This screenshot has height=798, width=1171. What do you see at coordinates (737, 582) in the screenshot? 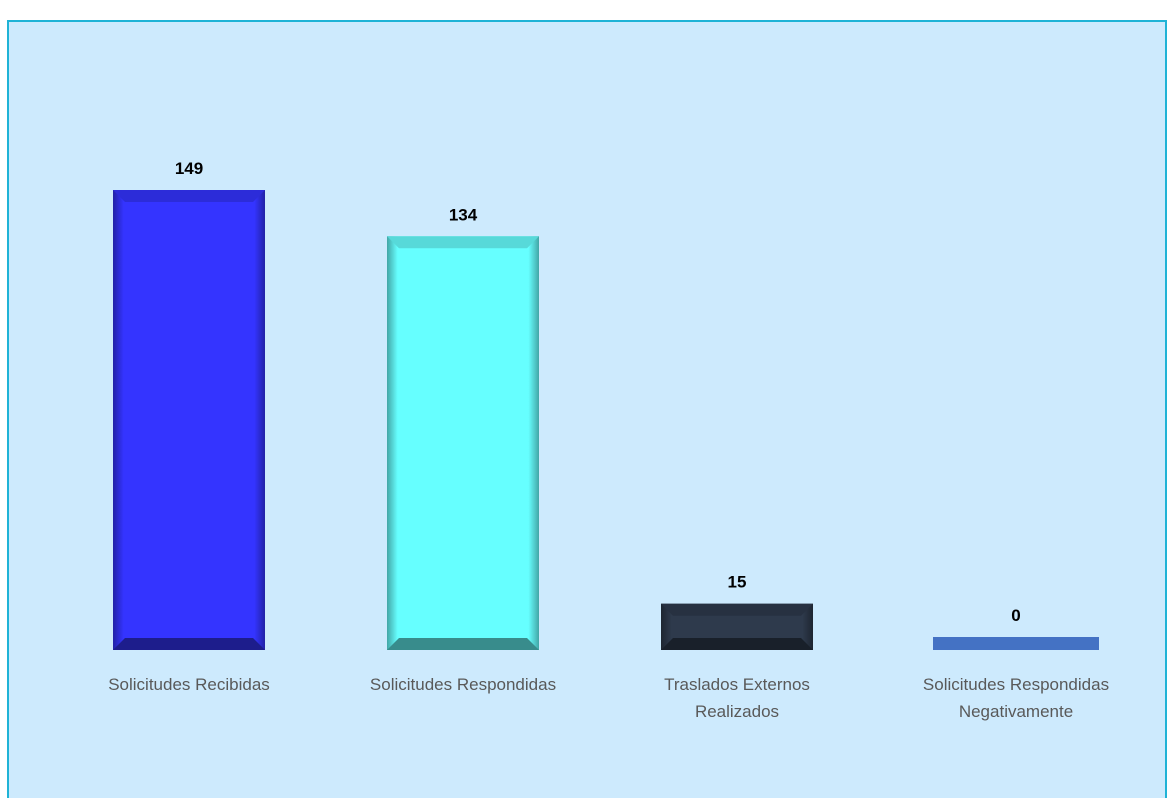
I see `data-label-3: 15` at bounding box center [737, 582].